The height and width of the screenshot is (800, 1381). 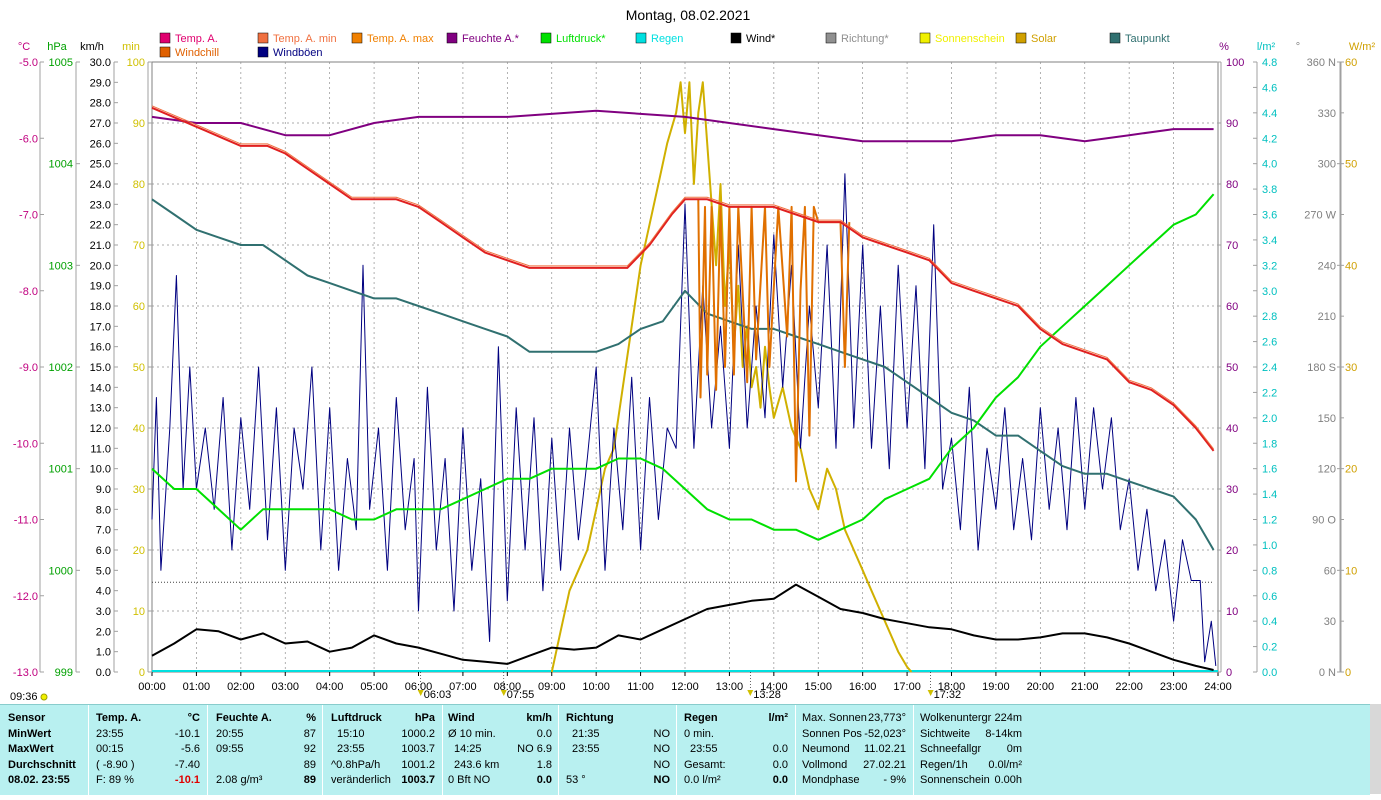 I want to click on rain-duration: 0 min., so click(x=699, y=733).